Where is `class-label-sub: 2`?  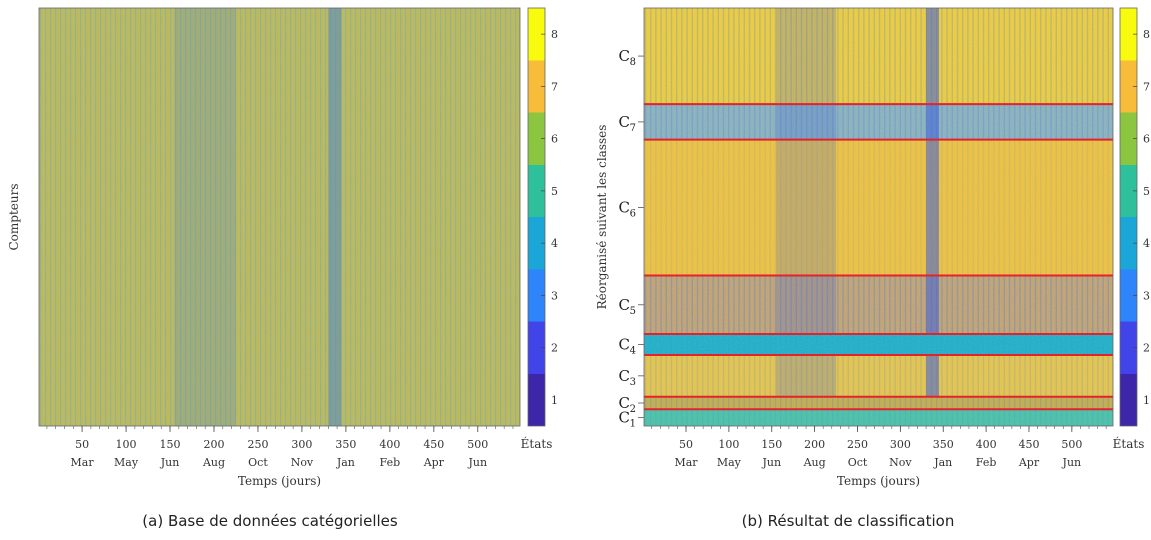 class-label-sub: 2 is located at coordinates (633, 409).